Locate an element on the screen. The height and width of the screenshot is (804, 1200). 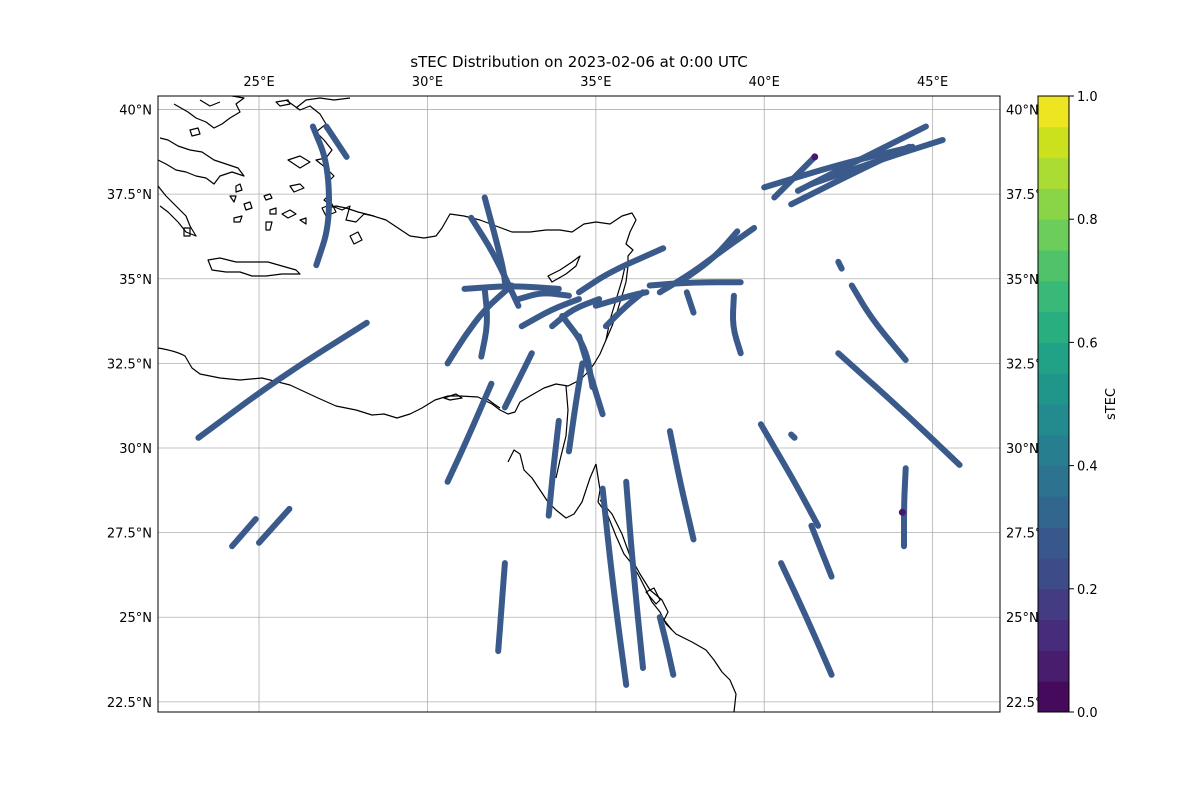
lat-tick-label-right: 25°N is located at coordinates (1022, 618).